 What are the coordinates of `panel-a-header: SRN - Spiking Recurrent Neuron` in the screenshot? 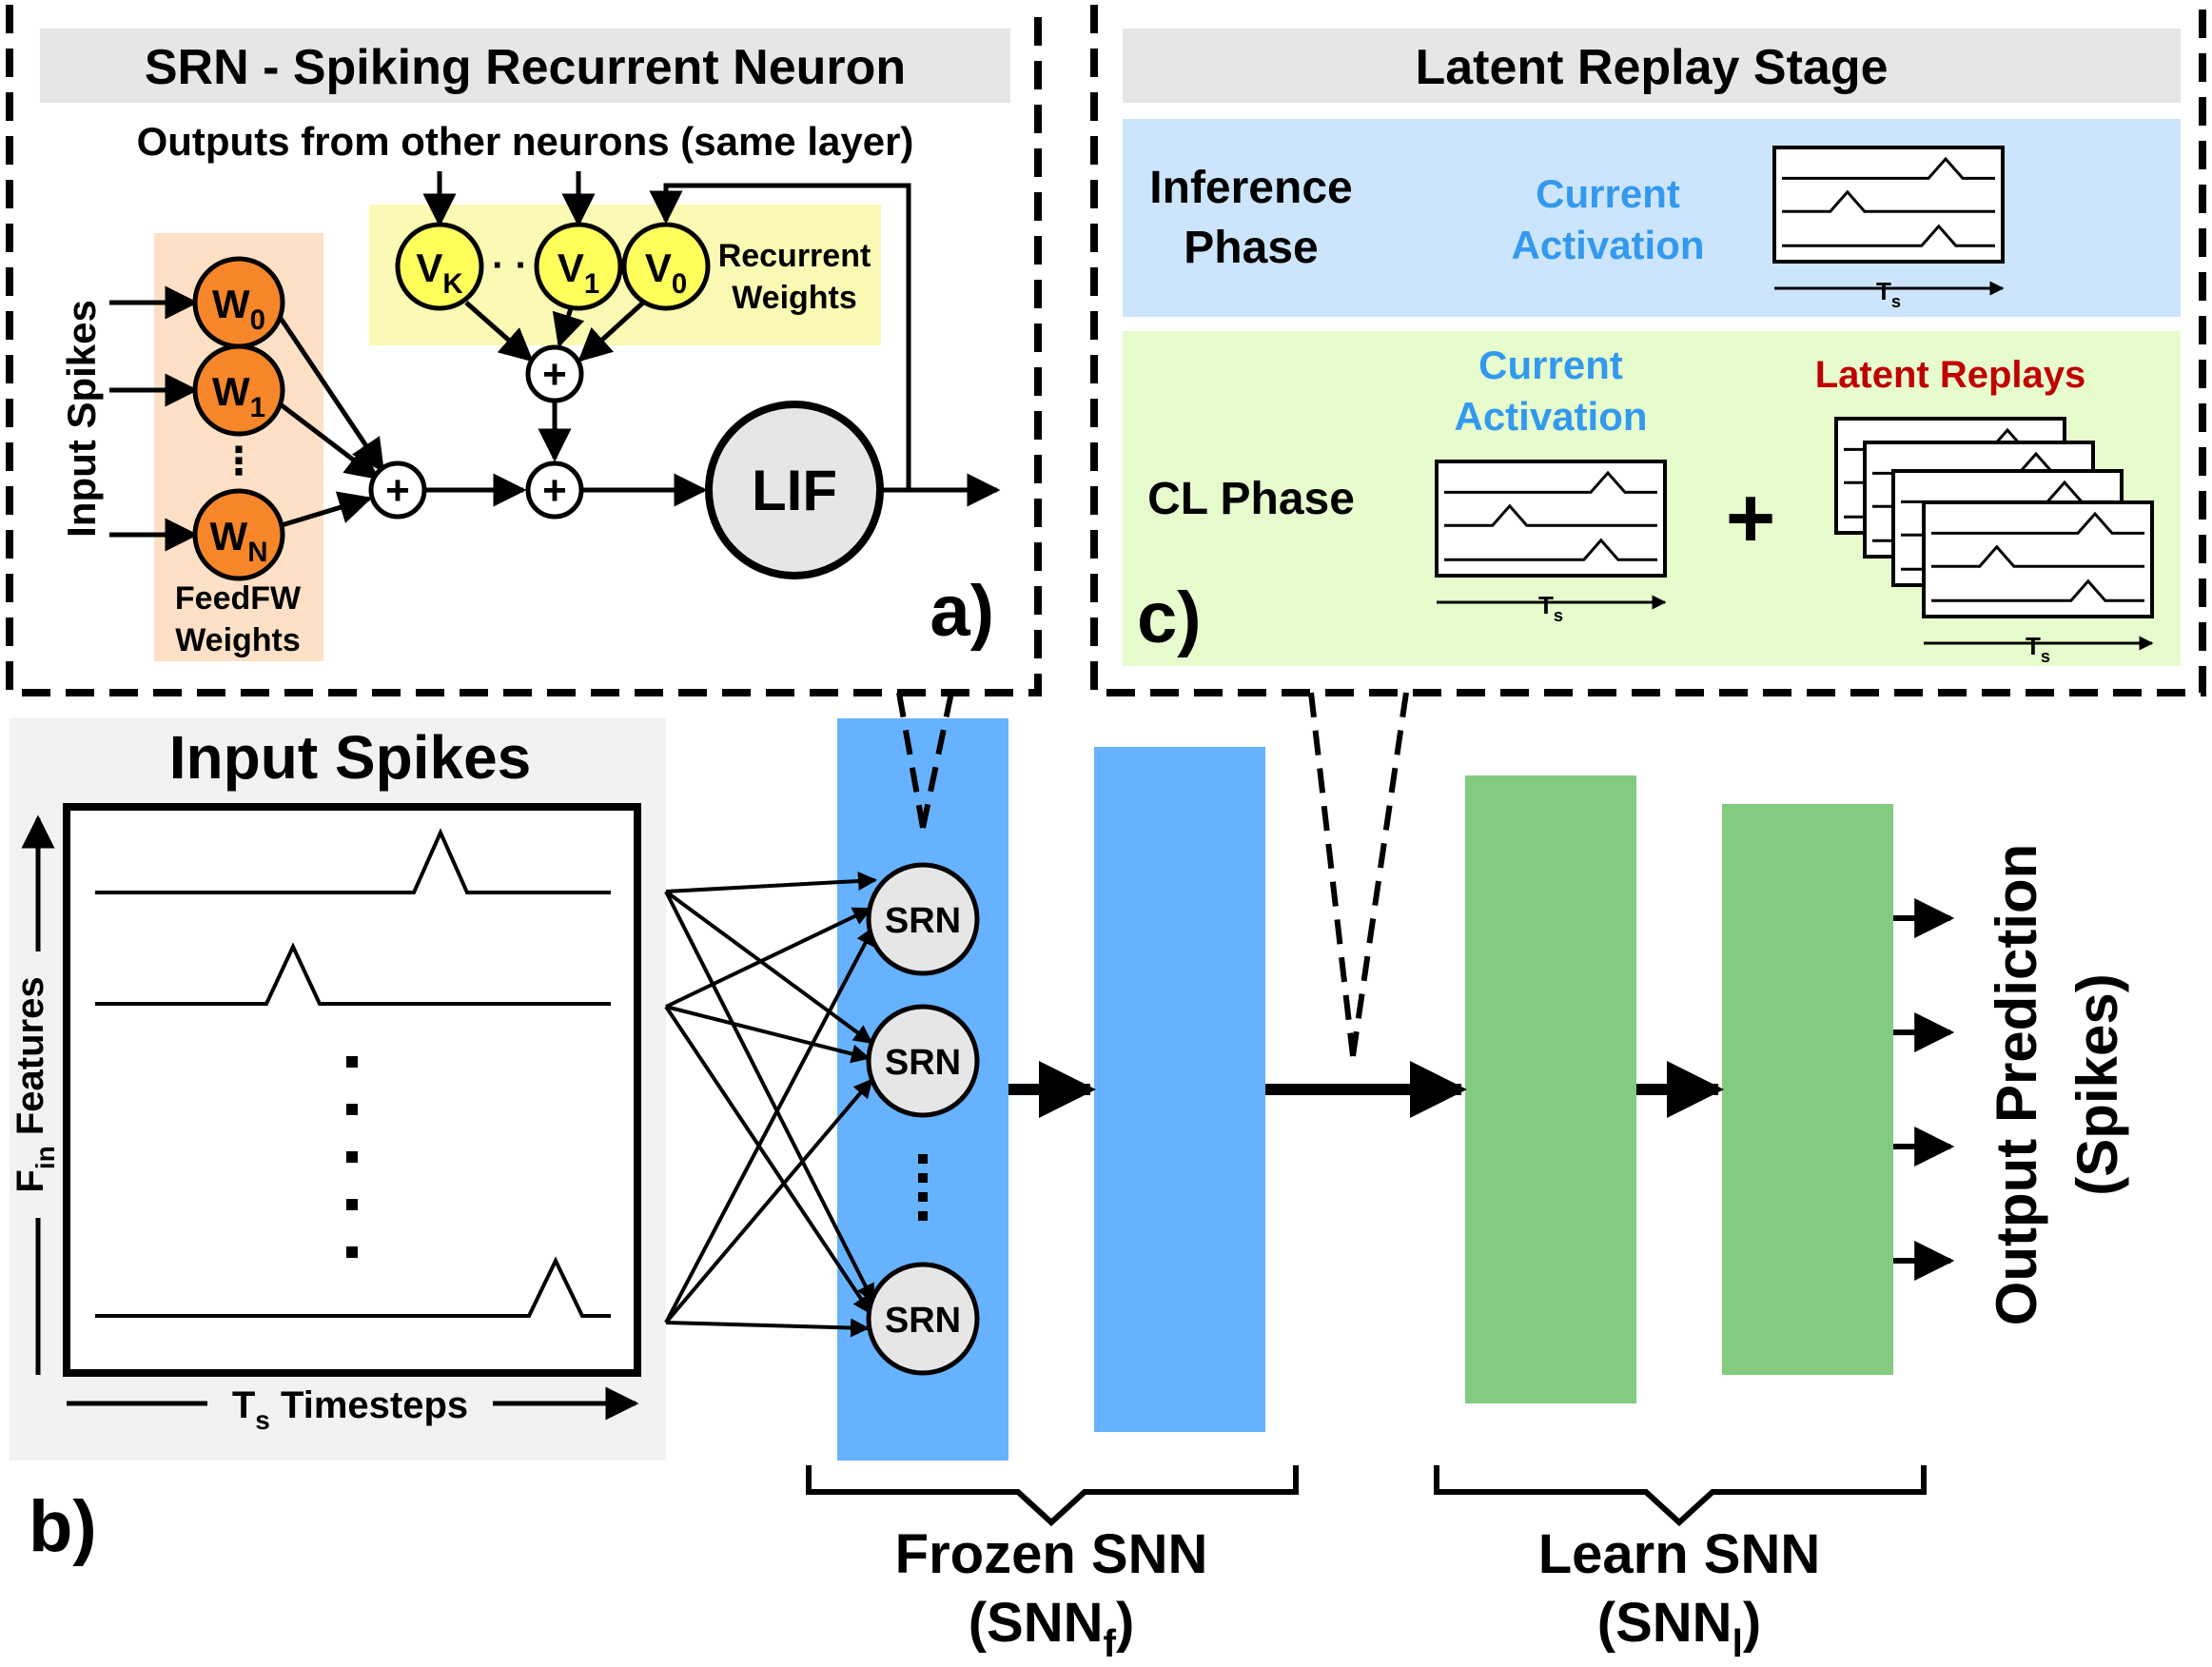 It's located at (525, 67).